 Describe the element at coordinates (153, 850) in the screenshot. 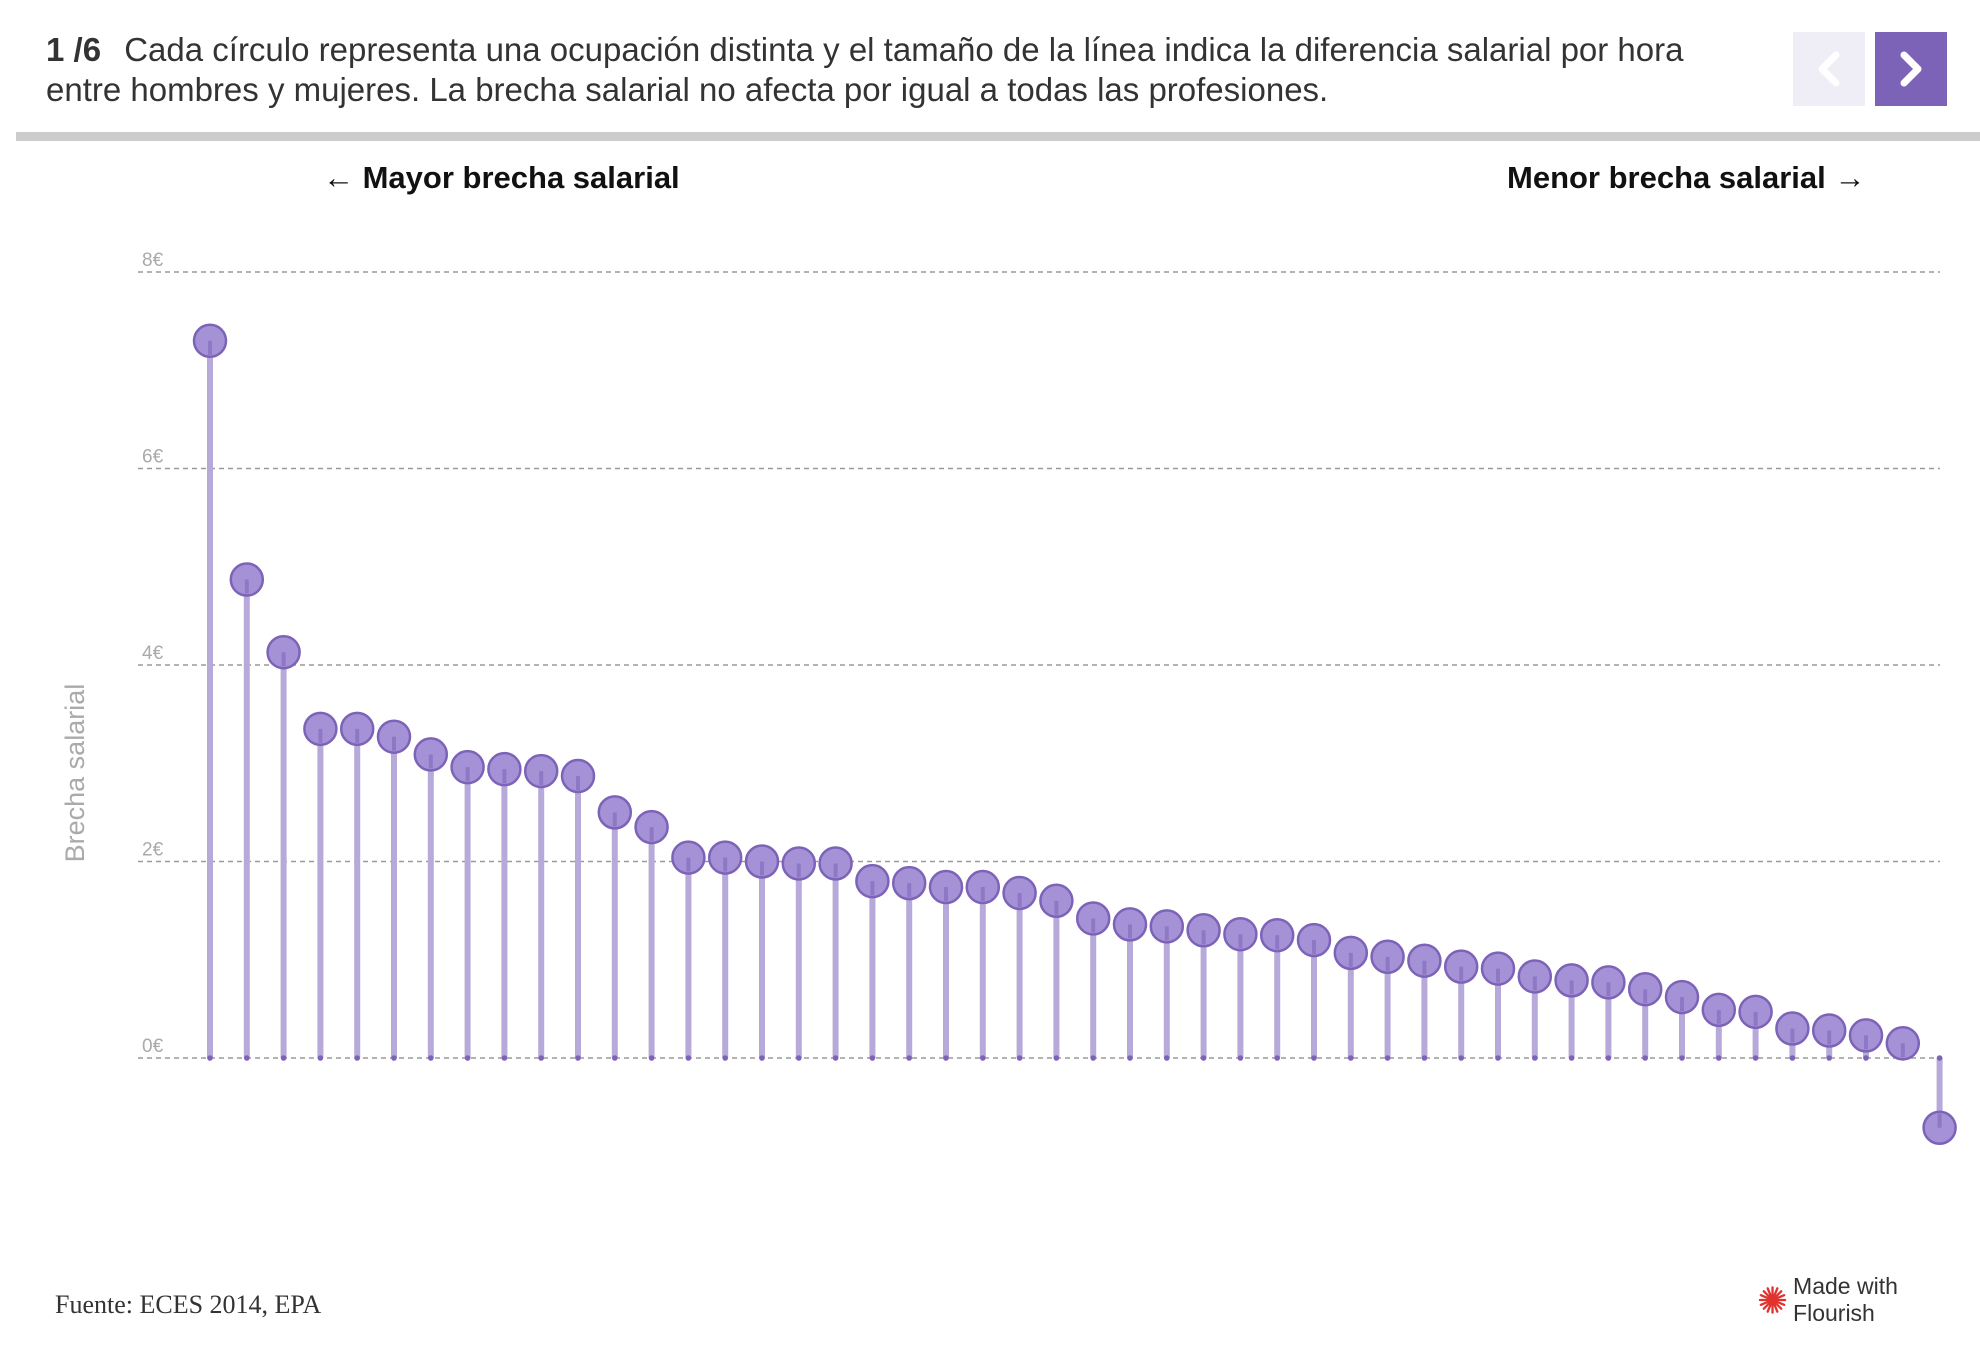

I see `y-tick-label: 2€` at that location.